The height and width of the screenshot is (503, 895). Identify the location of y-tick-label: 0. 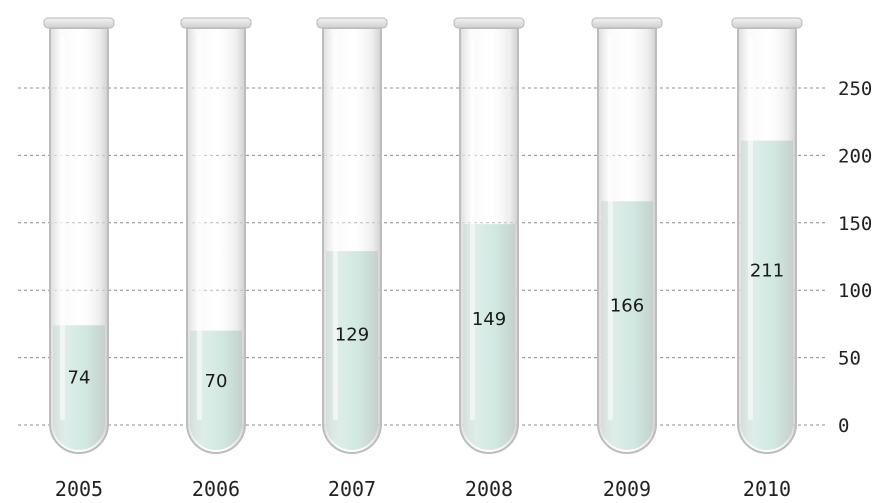
(843, 426).